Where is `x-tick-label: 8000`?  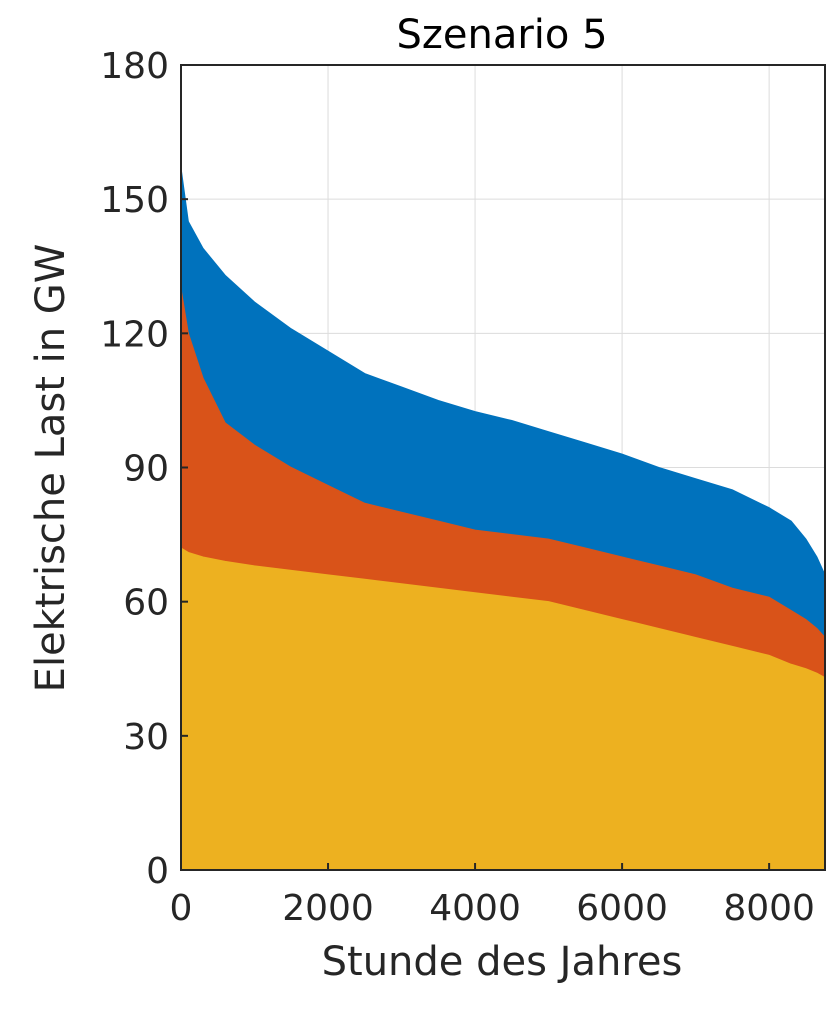
x-tick-label: 8000 is located at coordinates (769, 908).